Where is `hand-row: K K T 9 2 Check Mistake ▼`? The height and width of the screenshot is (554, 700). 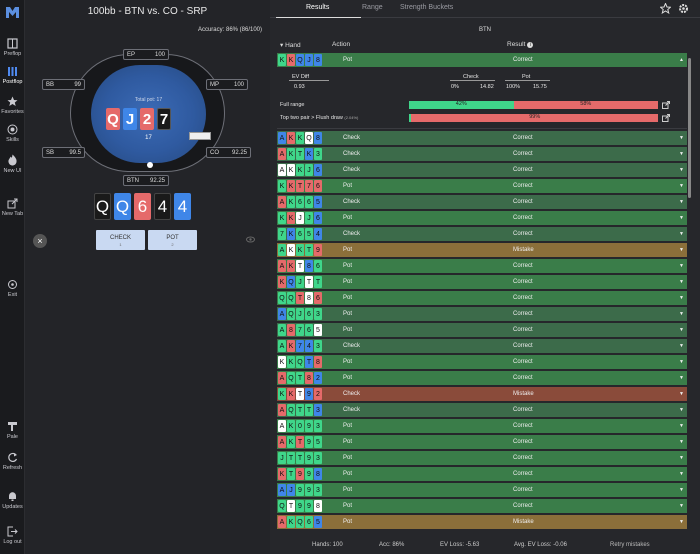
hand-row: K K T 9 2 Check Mistake ▼ is located at coordinates (482, 394).